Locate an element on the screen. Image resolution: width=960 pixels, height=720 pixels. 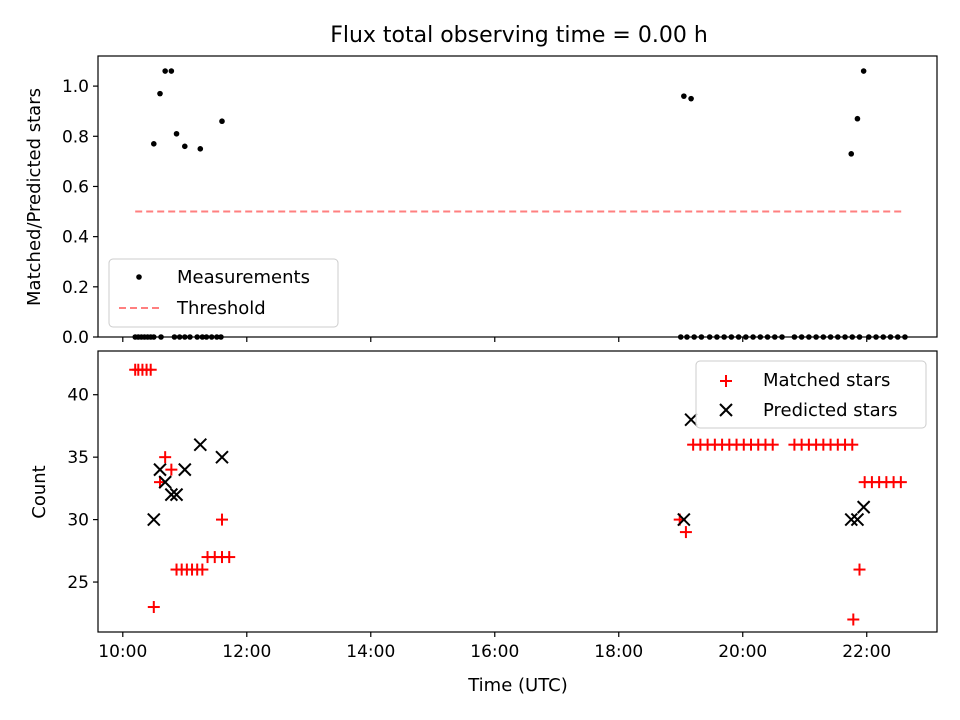
top-legend: Measurements Threshold is located at coordinates (223, 293).